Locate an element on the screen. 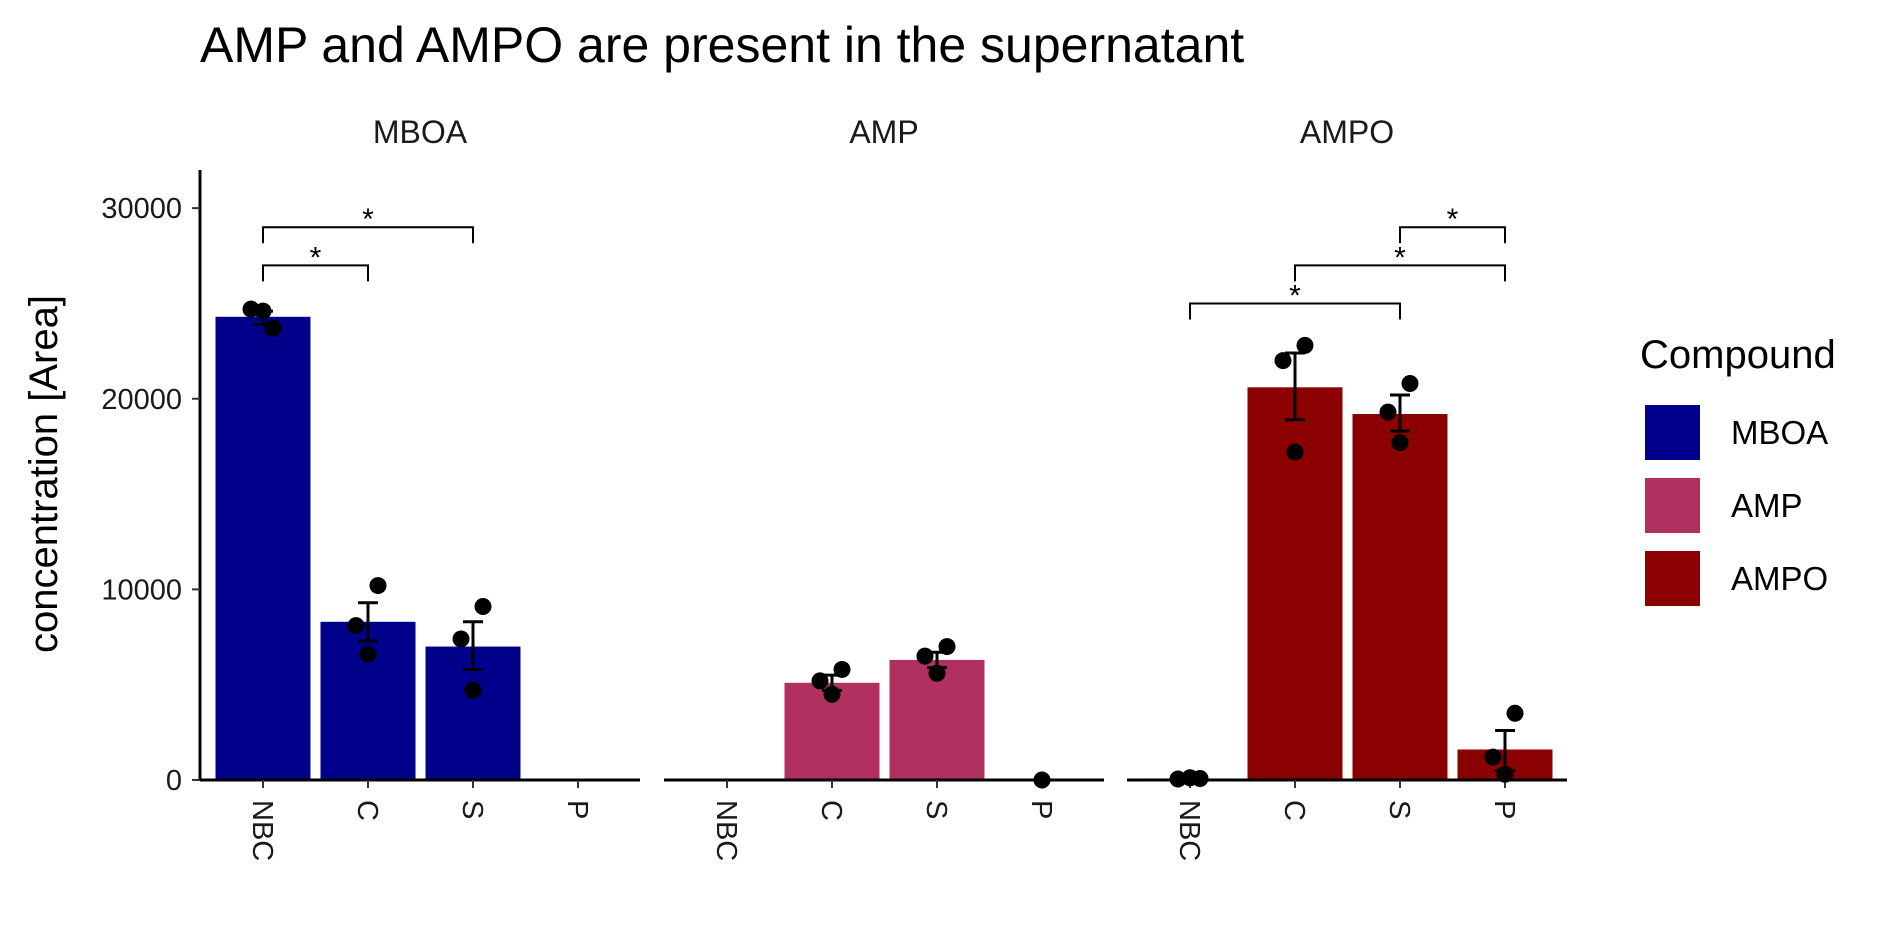  y-tick-label: 30000 is located at coordinates (141, 209).